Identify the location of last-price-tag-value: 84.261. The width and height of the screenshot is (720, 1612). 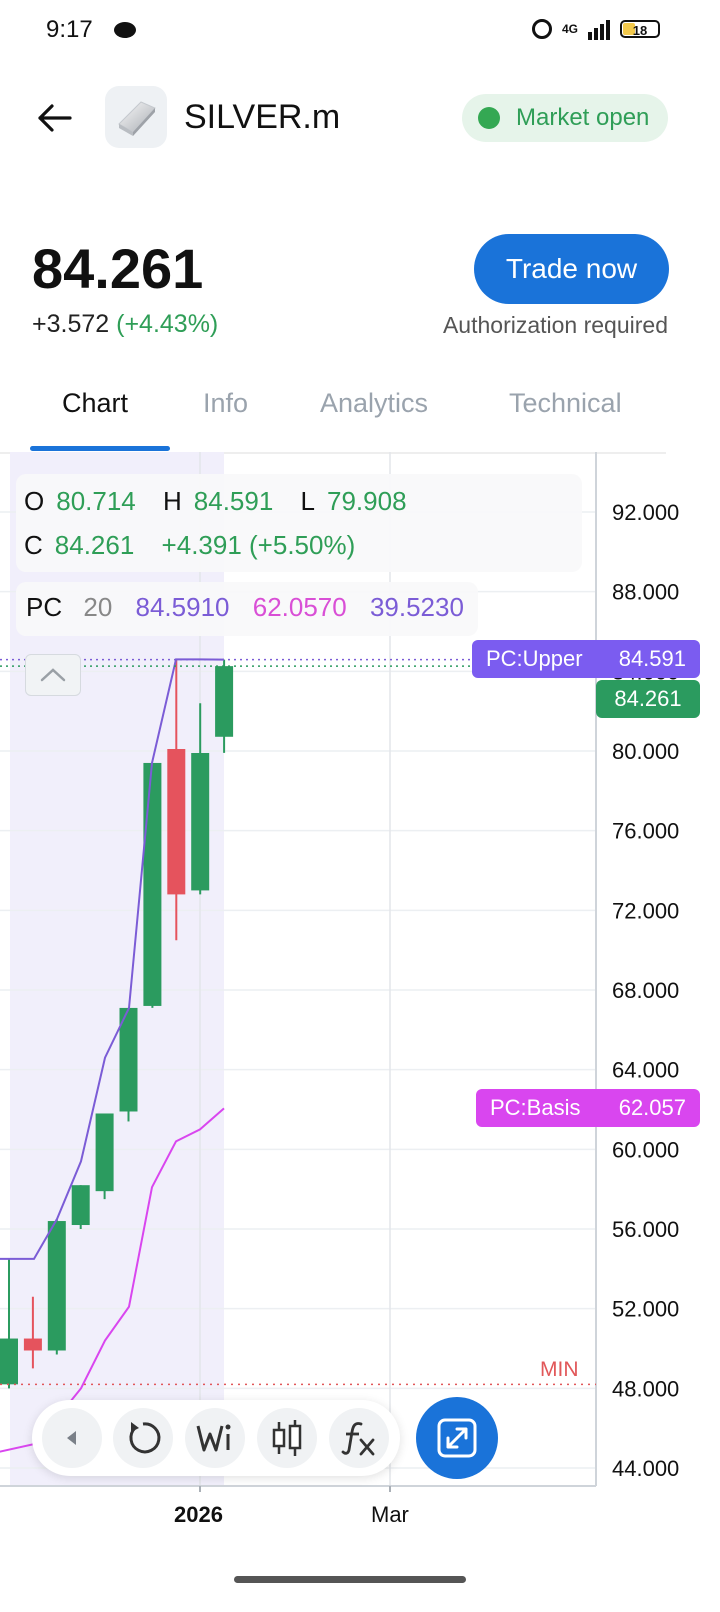
(648, 698).